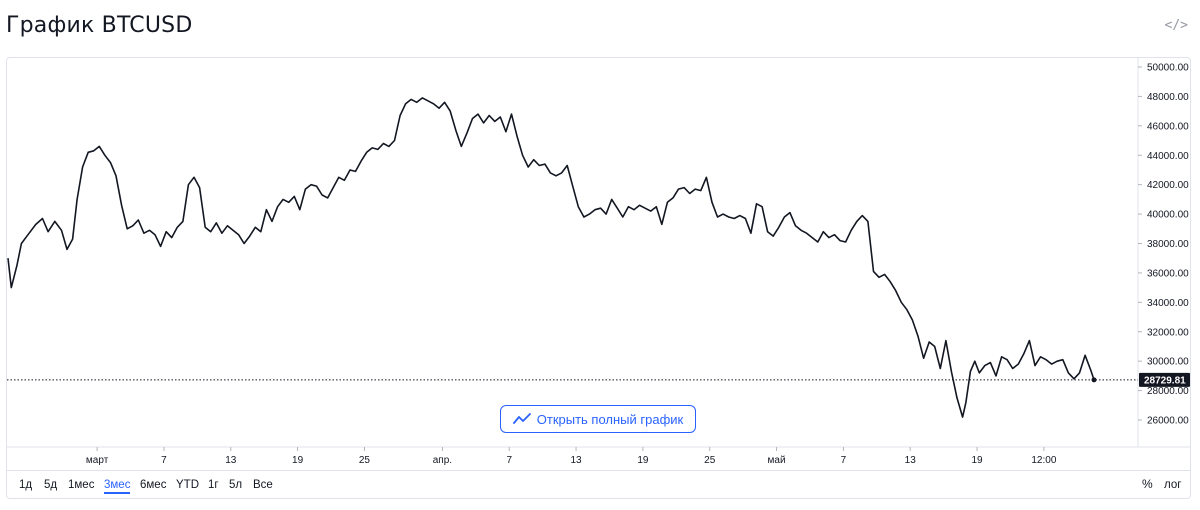 The image size is (1200, 510). I want to click on range-button-1y: 1г, so click(213, 485).